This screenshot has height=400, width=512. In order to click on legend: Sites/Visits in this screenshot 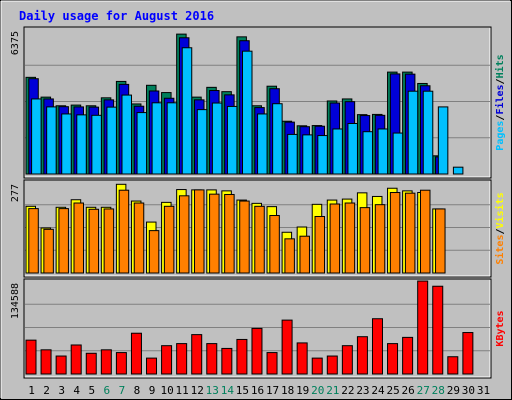, I will do `click(500, 228)`.